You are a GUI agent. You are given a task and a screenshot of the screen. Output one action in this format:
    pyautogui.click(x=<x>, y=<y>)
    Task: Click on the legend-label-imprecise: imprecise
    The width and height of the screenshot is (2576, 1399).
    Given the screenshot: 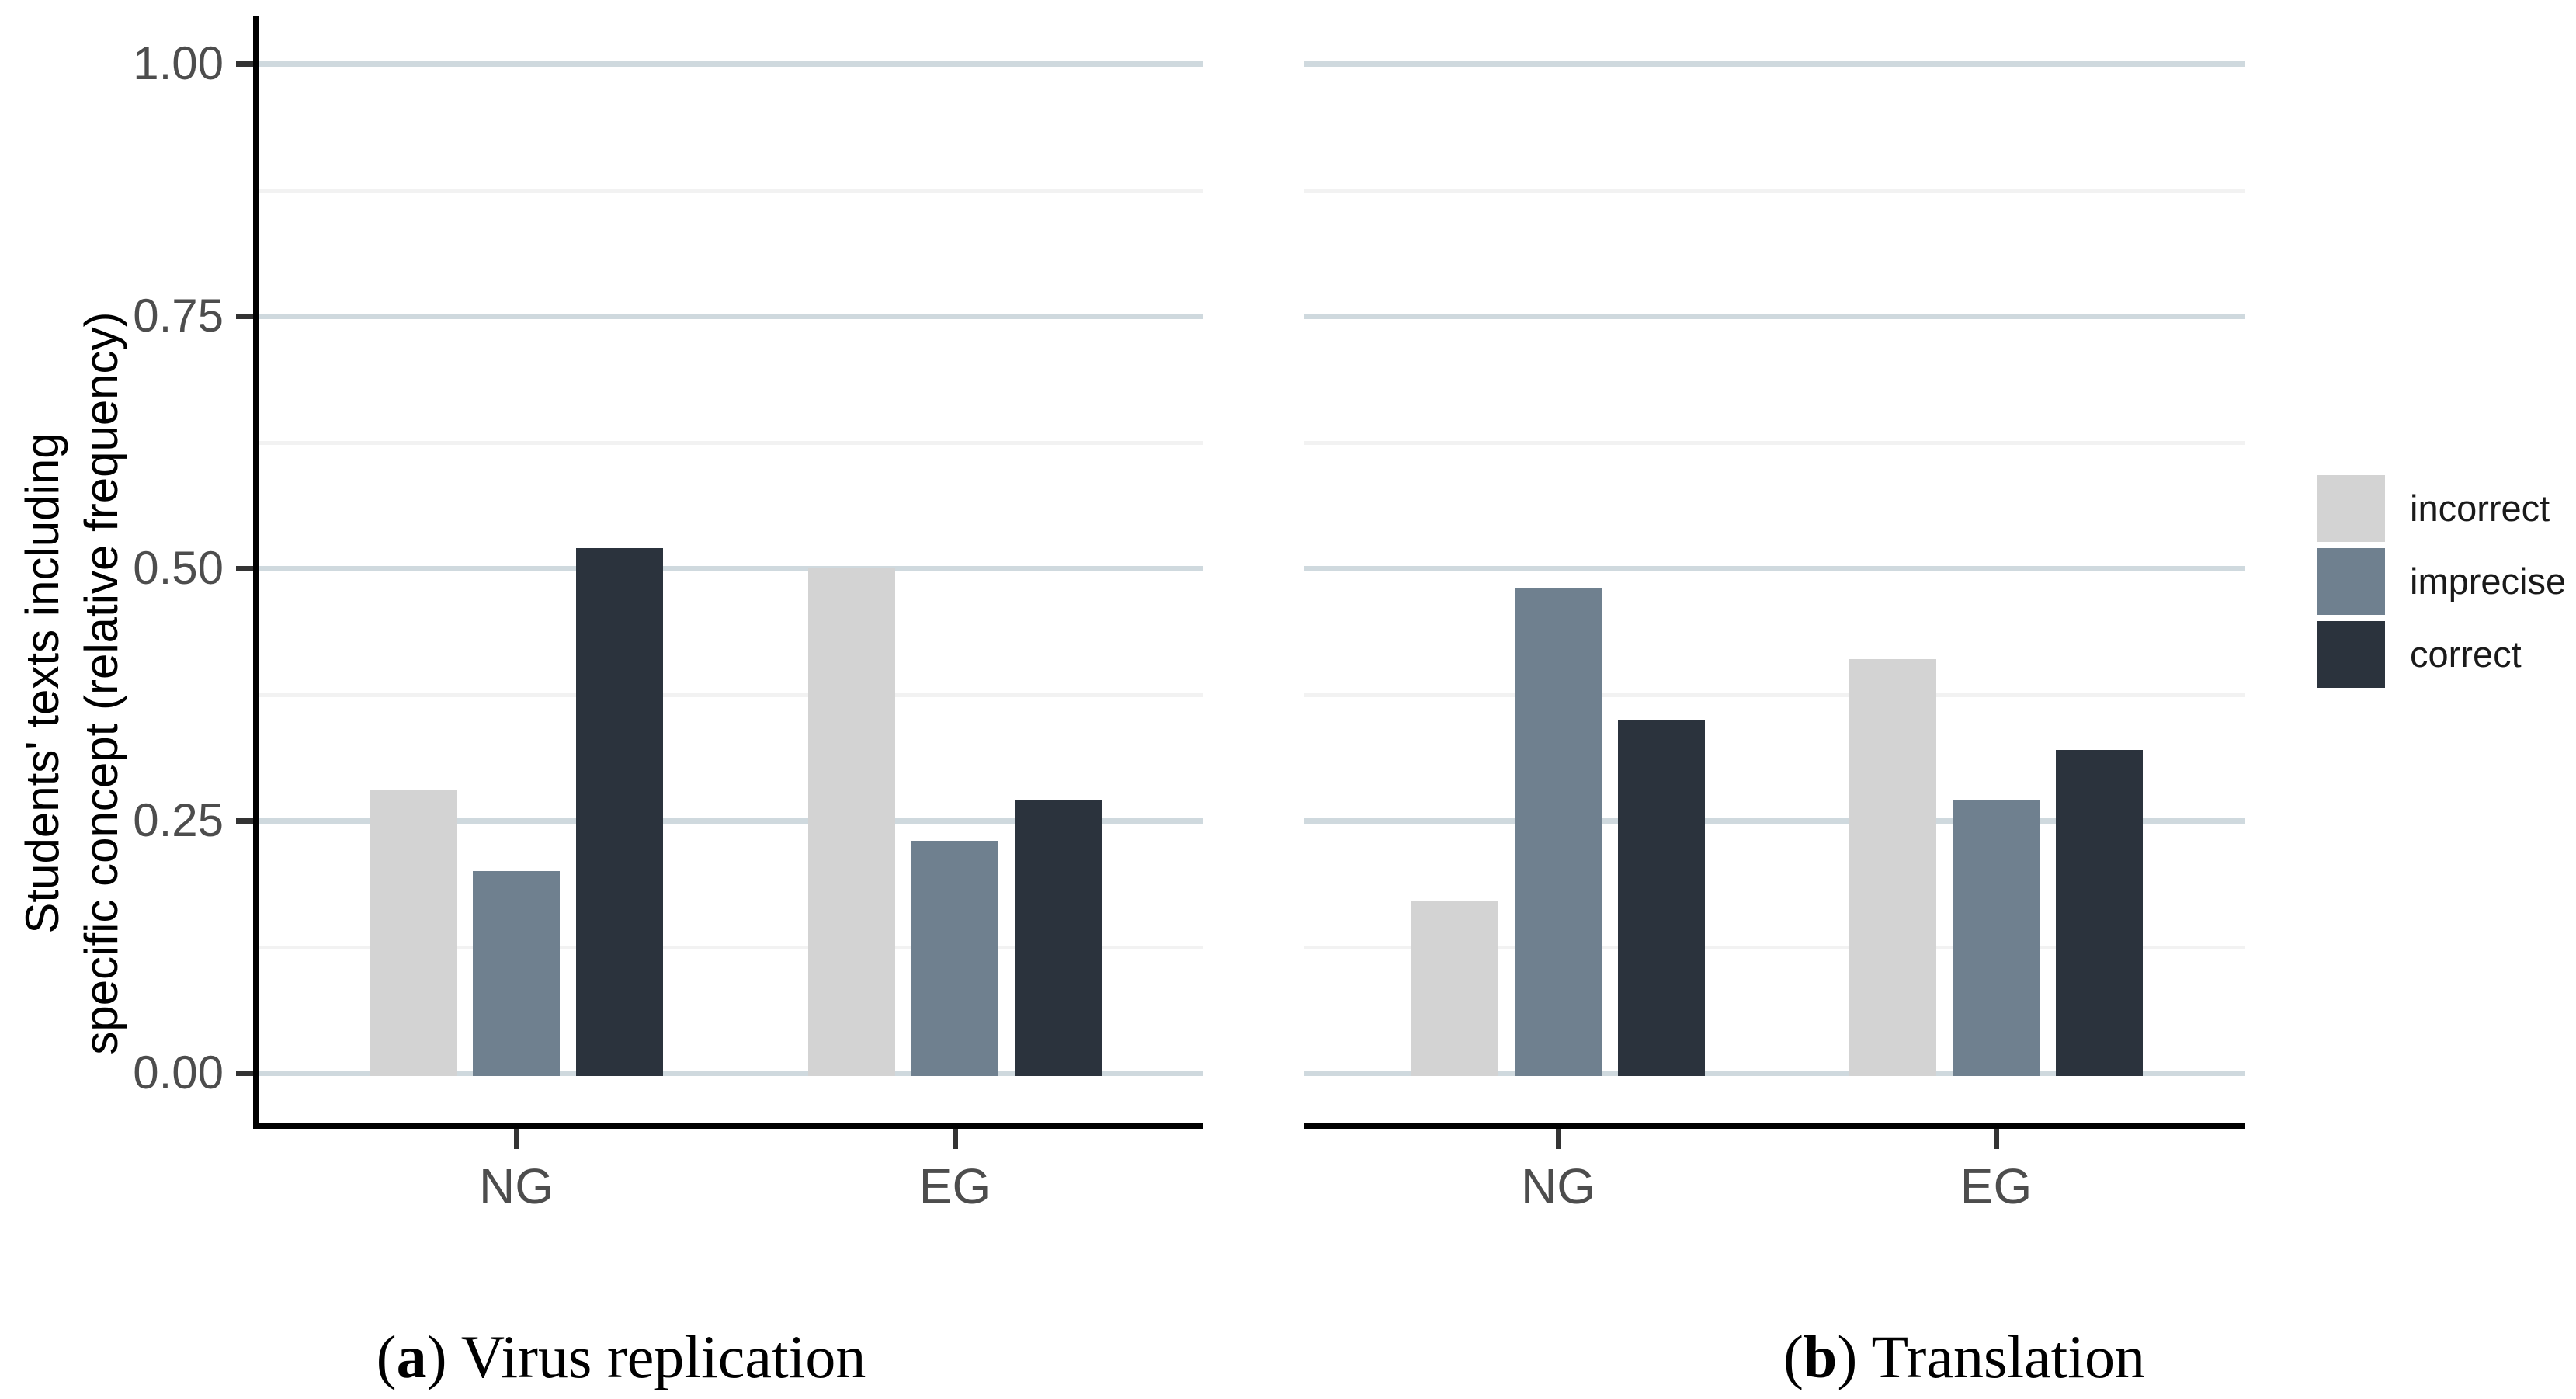 What is the action you would take?
    pyautogui.click(x=2488, y=581)
    